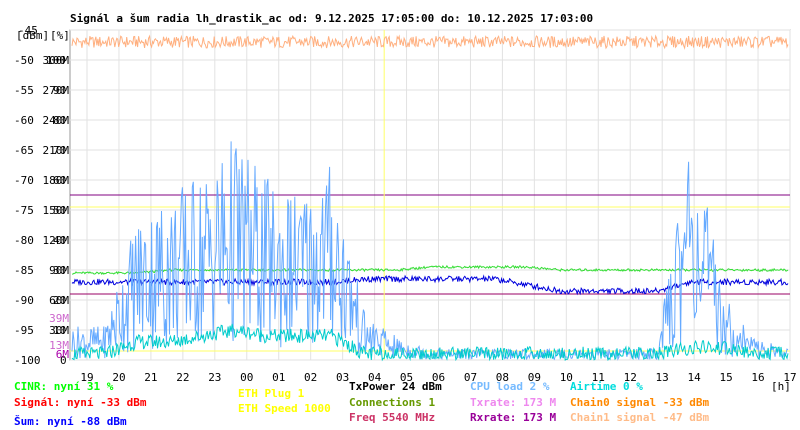  Describe the element at coordinates (438, 377) in the screenshot. I see `tick-label-x: 06` at that location.